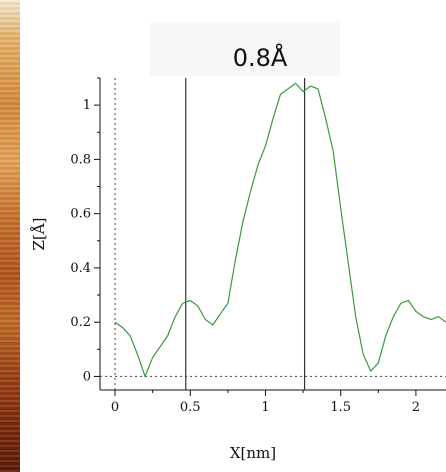 The image size is (446, 472). Describe the element at coordinates (416, 407) in the screenshot. I see `x-tick-label: 2` at that location.